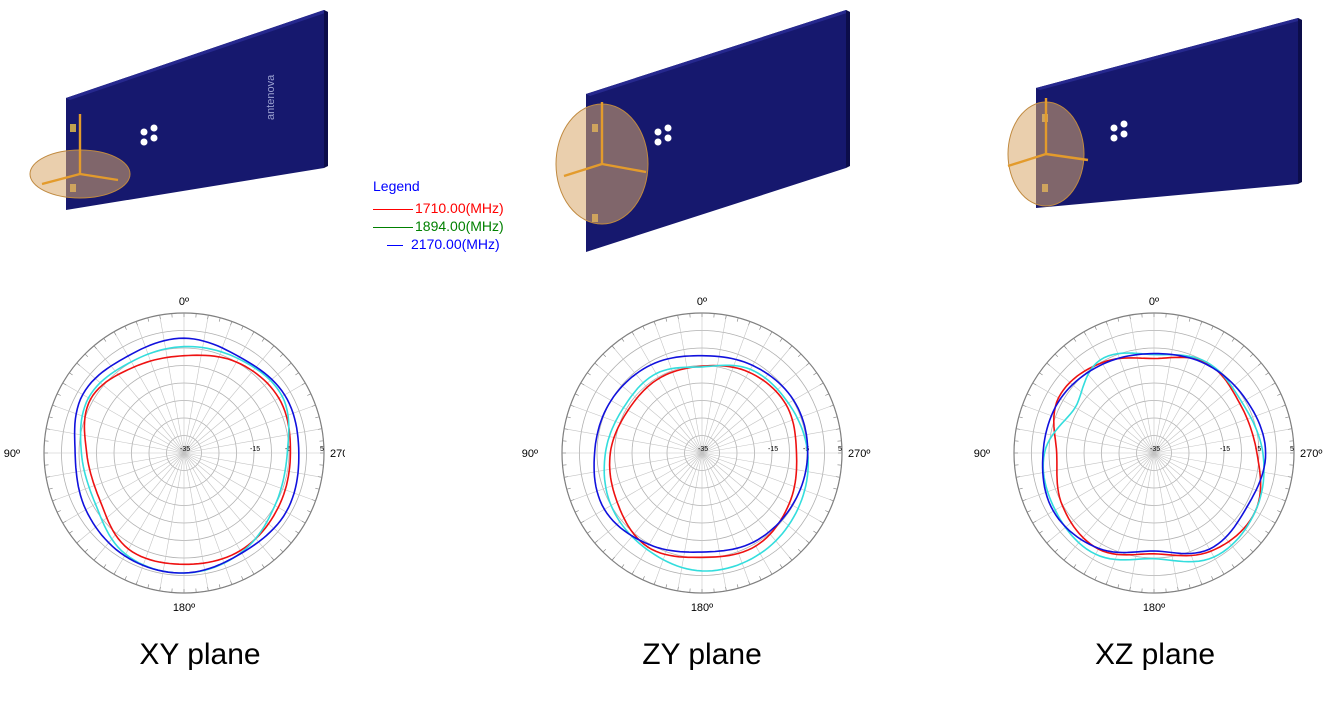 The height and width of the screenshot is (702, 1340). I want to click on legend-label-2170: 2170.00(MHz), so click(455, 244).